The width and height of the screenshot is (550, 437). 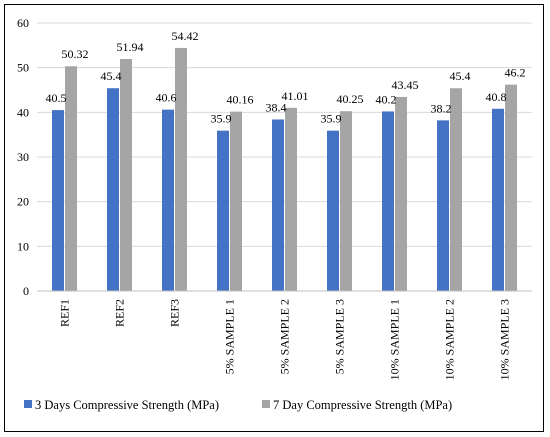 What do you see at coordinates (23, 112) in the screenshot?
I see `y-tick-label: 40` at bounding box center [23, 112].